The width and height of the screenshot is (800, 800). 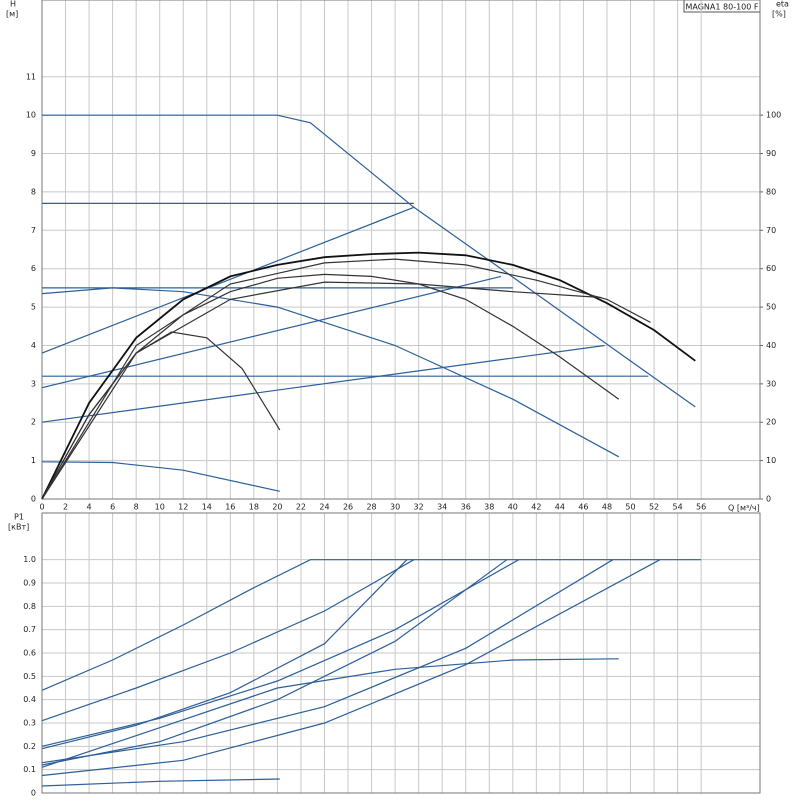 What do you see at coordinates (18, 527) in the screenshot?
I see `y-unit: [кВт]` at bounding box center [18, 527].